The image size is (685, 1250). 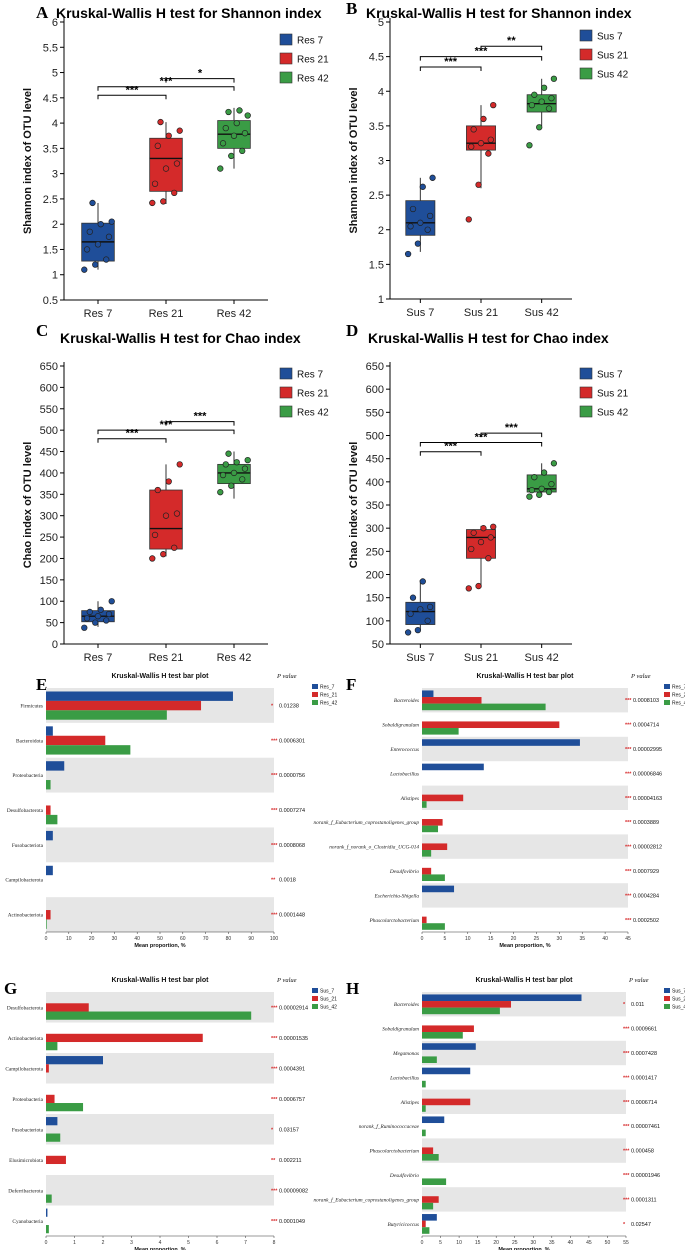 What do you see at coordinates (183, 939) in the screenshot?
I see `x-tick-label: 60` at bounding box center [183, 939].